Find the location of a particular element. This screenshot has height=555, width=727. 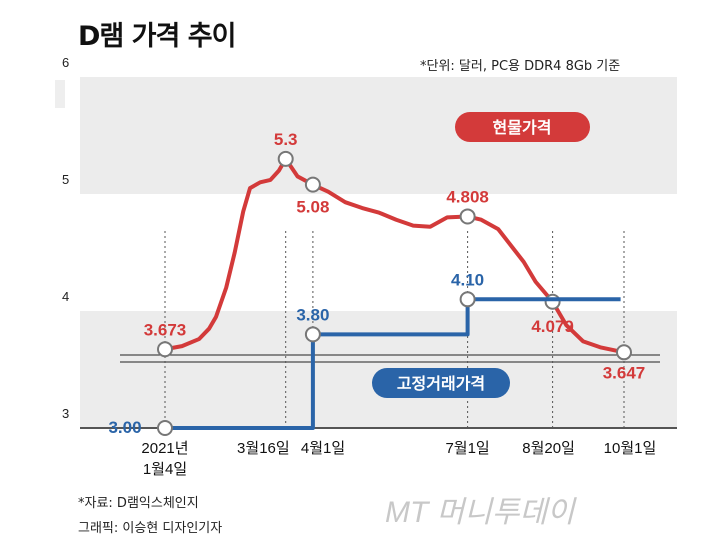

graphic-credit: 그래픽: 이승현 디자인기자 is located at coordinates (150, 528).